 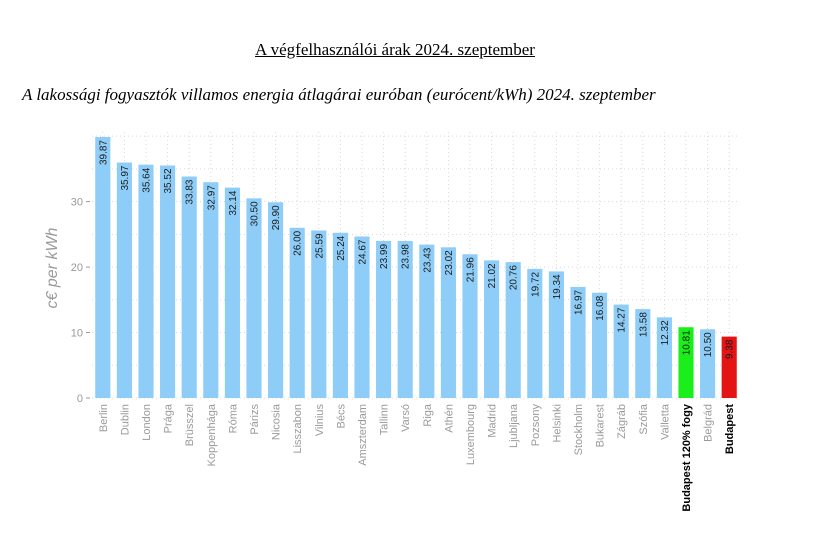 What do you see at coordinates (471, 269) in the screenshot?
I see `bar-value-label: 21.96` at bounding box center [471, 269].